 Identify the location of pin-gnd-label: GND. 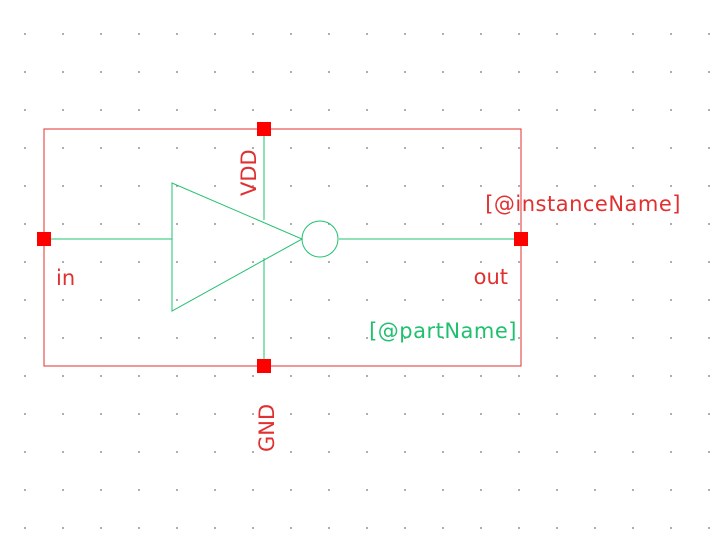
(267, 428).